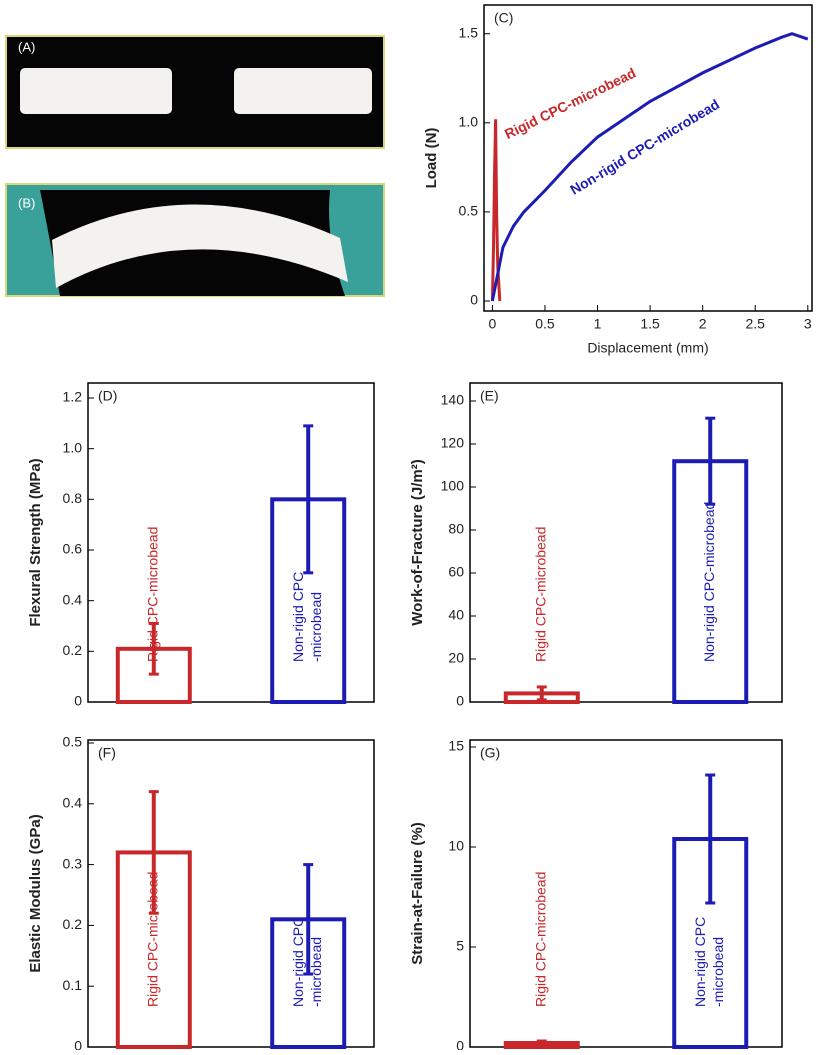 Image resolution: width=827 pixels, height=1055 pixels. What do you see at coordinates (469, 32) in the screenshot?
I see `y-tick-label: 1.5` at bounding box center [469, 32].